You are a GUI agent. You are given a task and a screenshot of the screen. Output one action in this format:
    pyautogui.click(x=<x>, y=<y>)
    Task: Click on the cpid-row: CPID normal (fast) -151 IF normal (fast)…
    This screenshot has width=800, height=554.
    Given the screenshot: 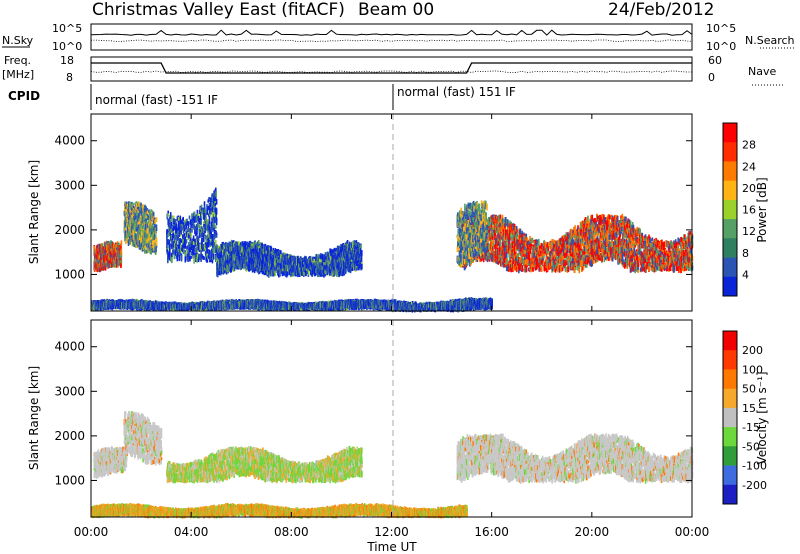 What is the action you would take?
    pyautogui.click(x=262, y=97)
    